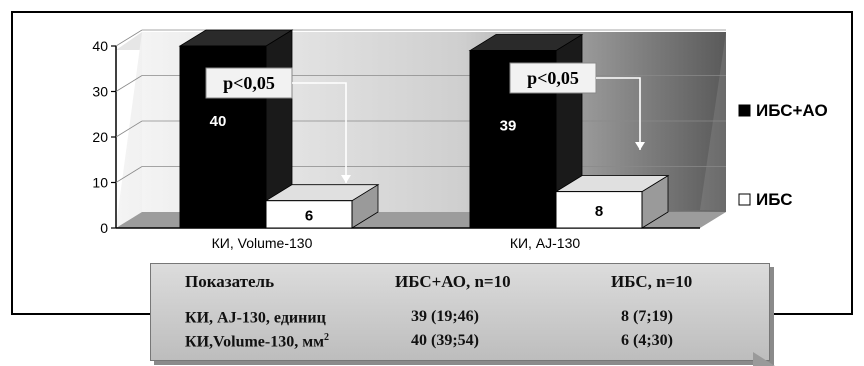 Image resolution: width=864 pixels, height=366 pixels. What do you see at coordinates (774, 199) in the screenshot?
I see `legend-label: ИБС` at bounding box center [774, 199].